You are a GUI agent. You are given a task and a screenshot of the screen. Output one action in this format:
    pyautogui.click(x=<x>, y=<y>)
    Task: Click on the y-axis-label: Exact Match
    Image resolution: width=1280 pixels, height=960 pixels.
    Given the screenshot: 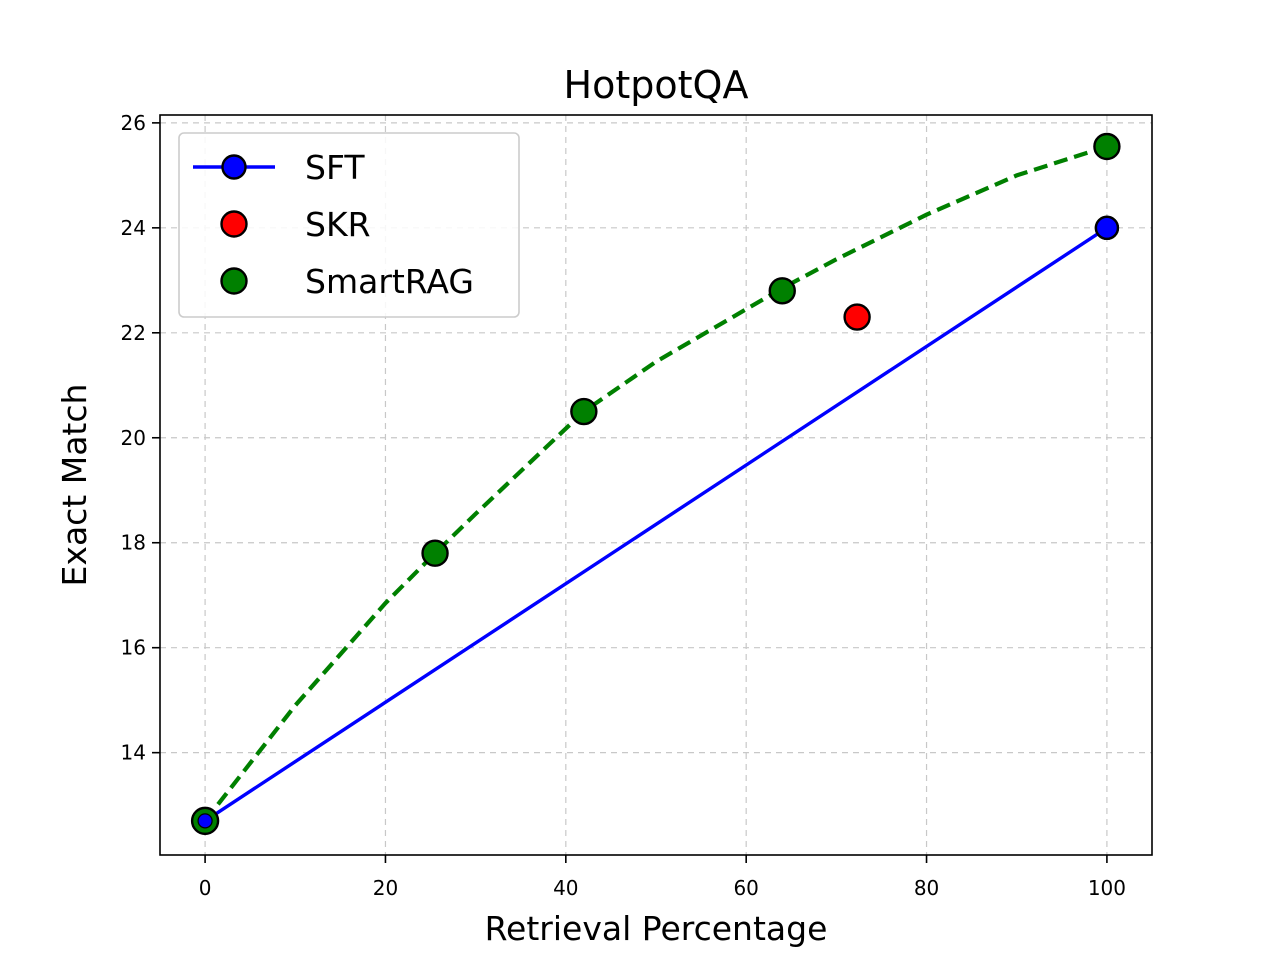 What is the action you would take?
    pyautogui.click(x=74, y=485)
    